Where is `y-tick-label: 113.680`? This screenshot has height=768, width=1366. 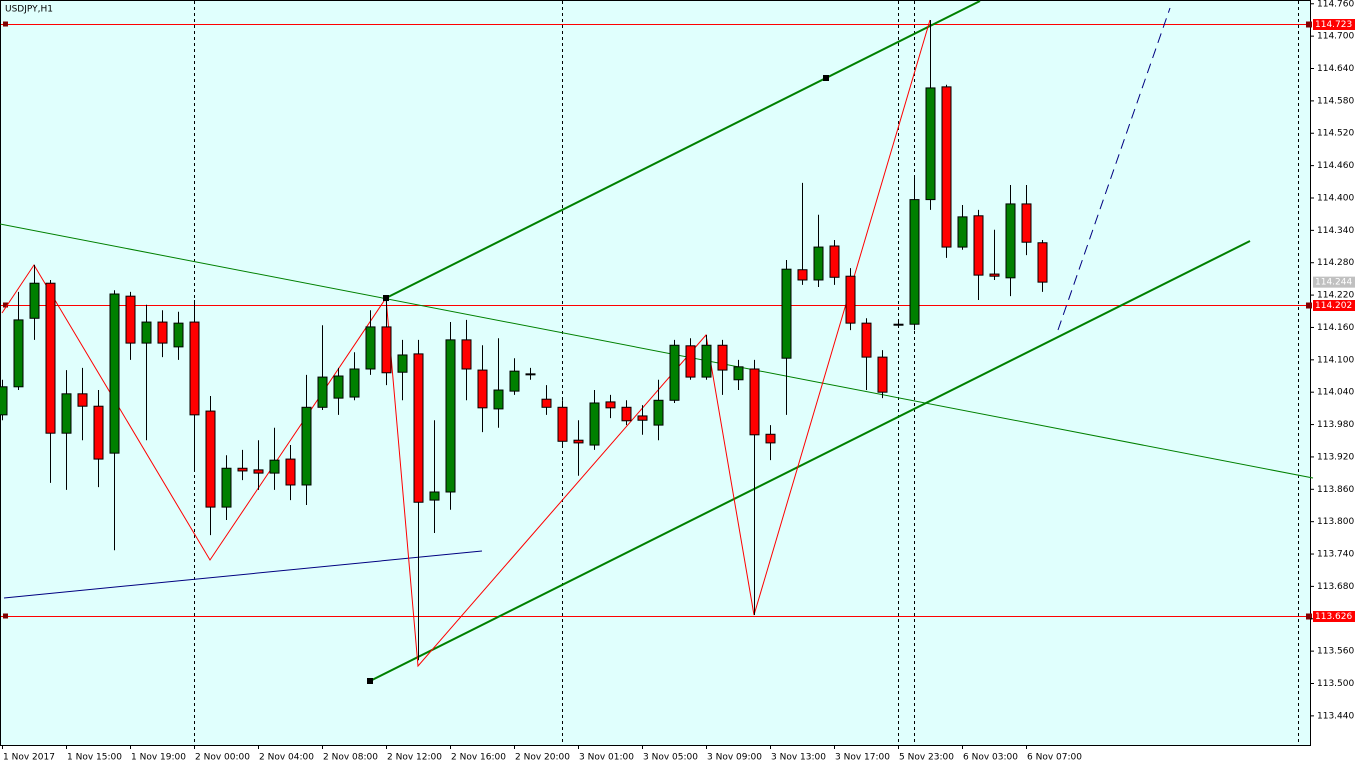 y-tick-label: 113.680 is located at coordinates (1335, 587).